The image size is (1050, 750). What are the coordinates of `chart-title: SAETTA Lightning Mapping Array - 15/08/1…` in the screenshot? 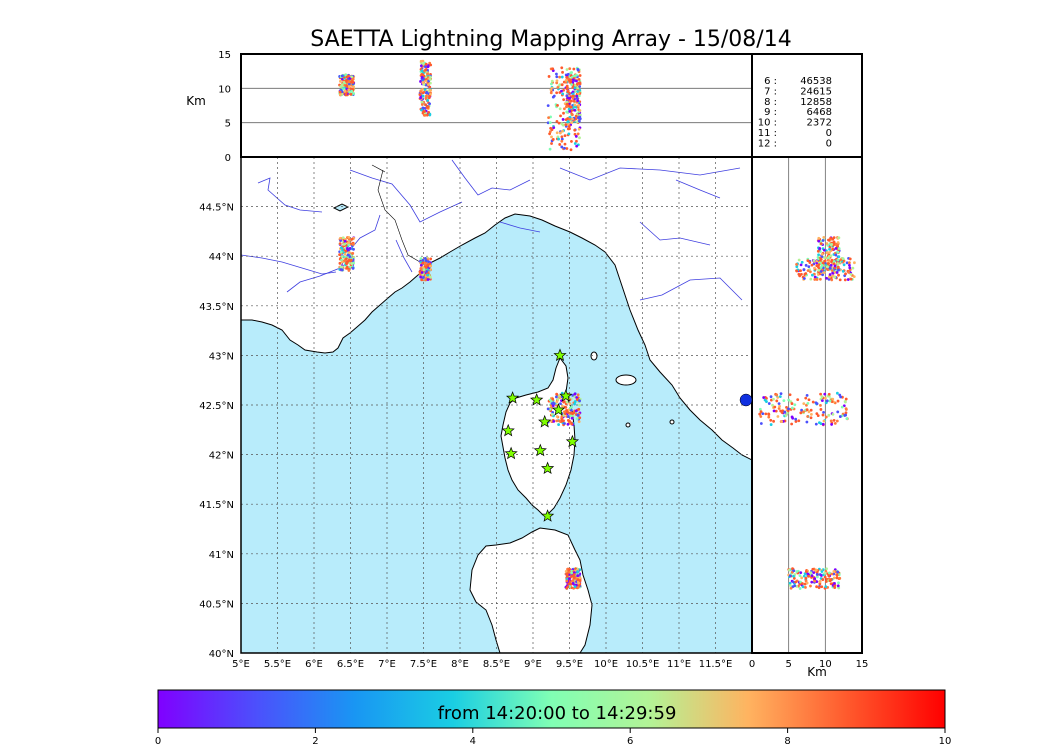 It's located at (550, 39).